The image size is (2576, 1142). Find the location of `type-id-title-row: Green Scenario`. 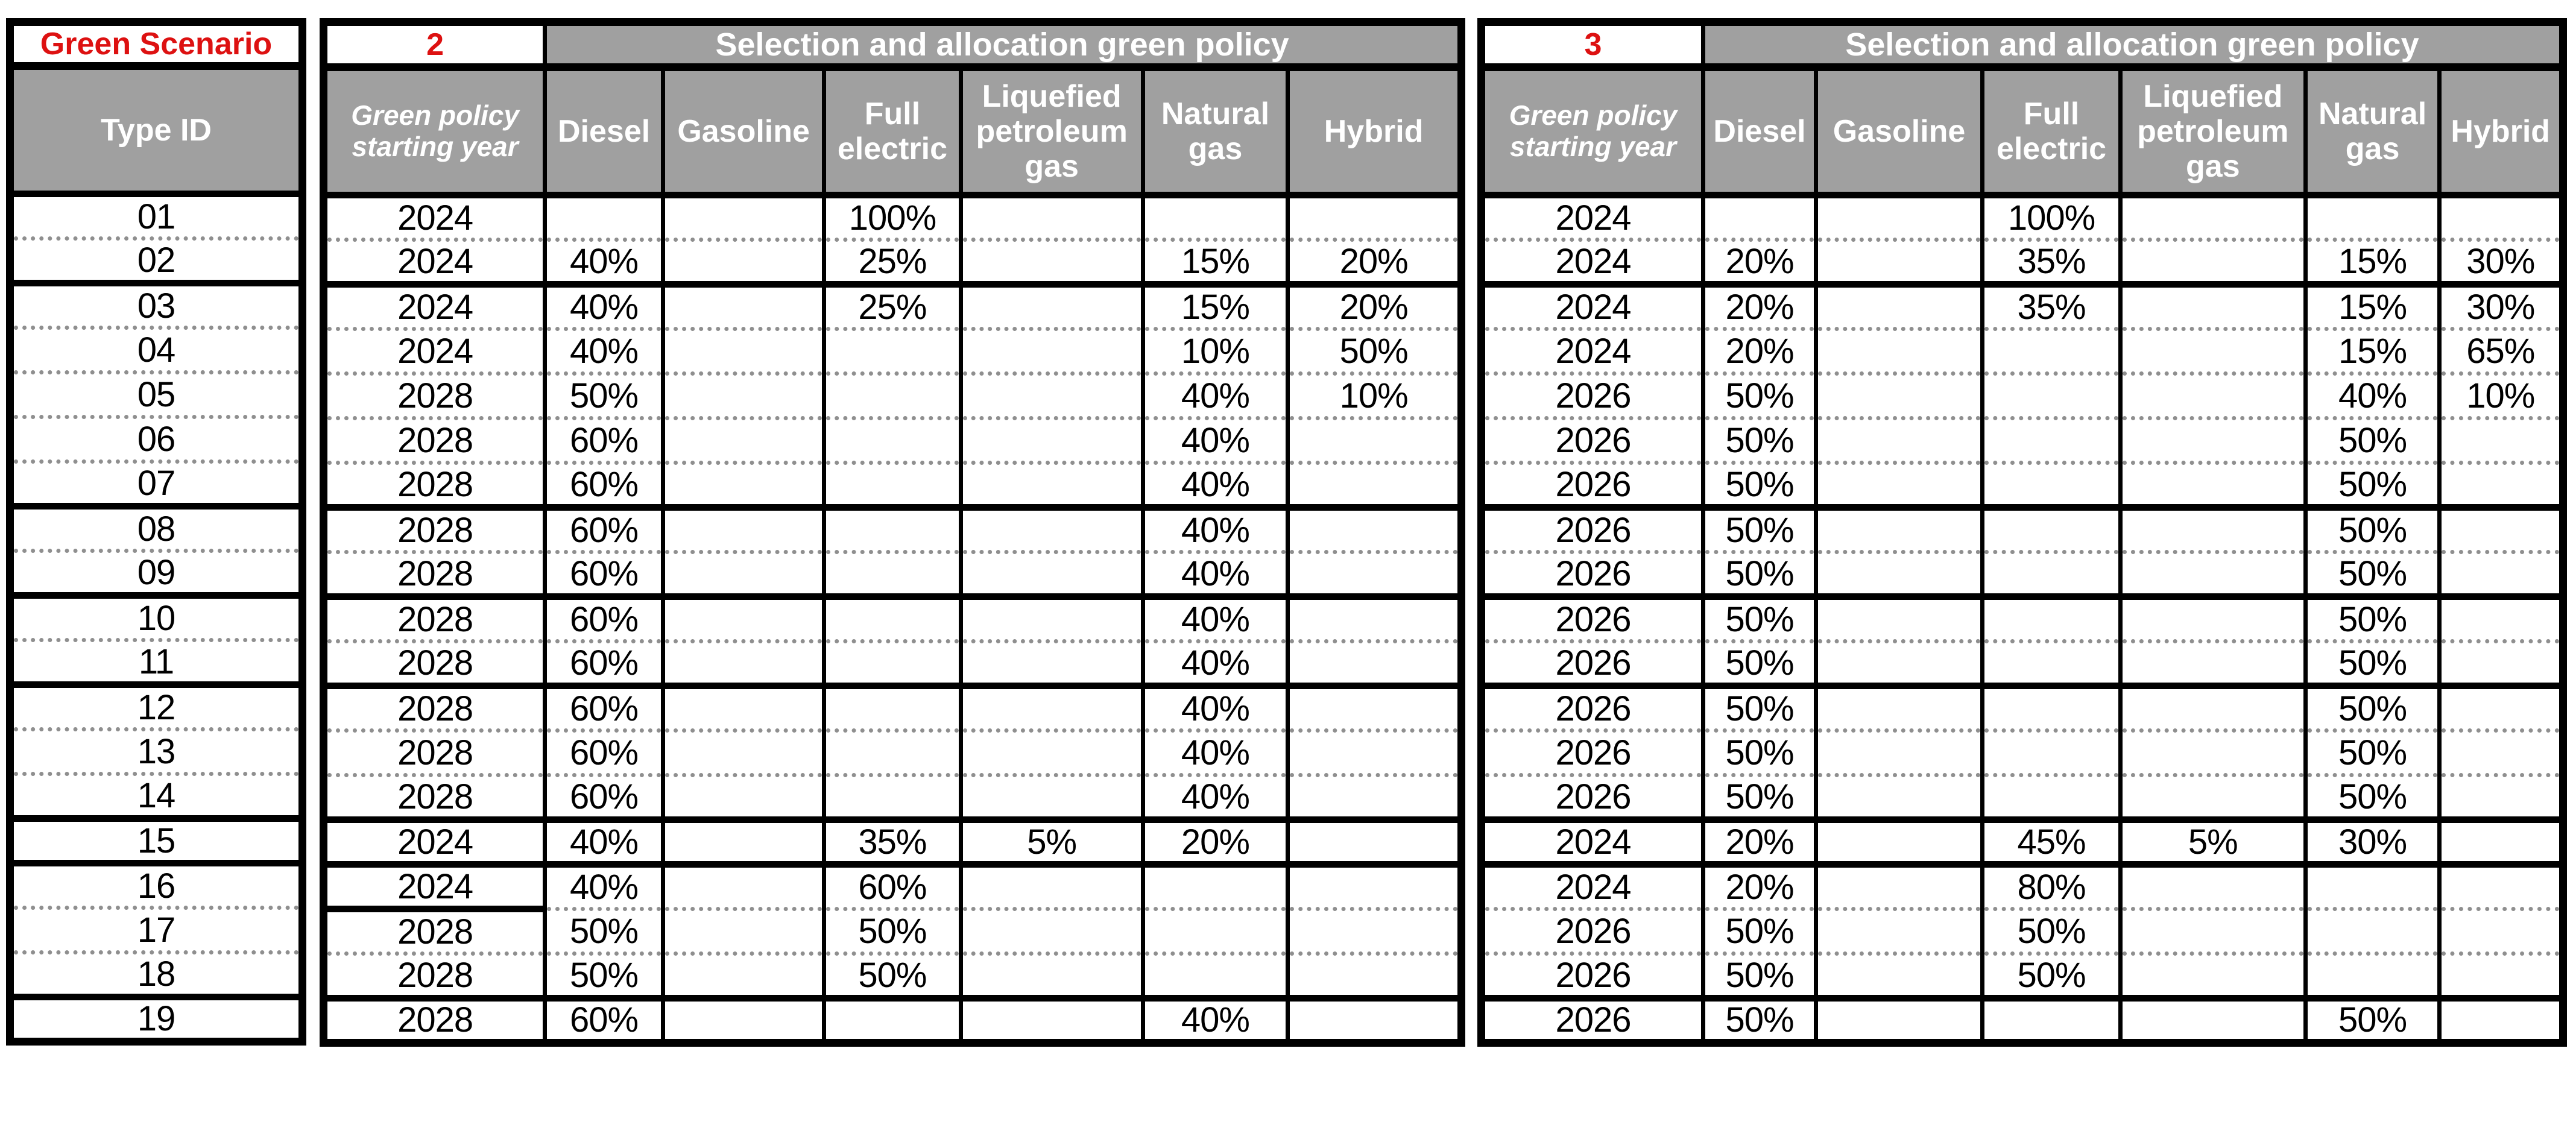

type-id-title-row: Green Scenario is located at coordinates (156, 46).